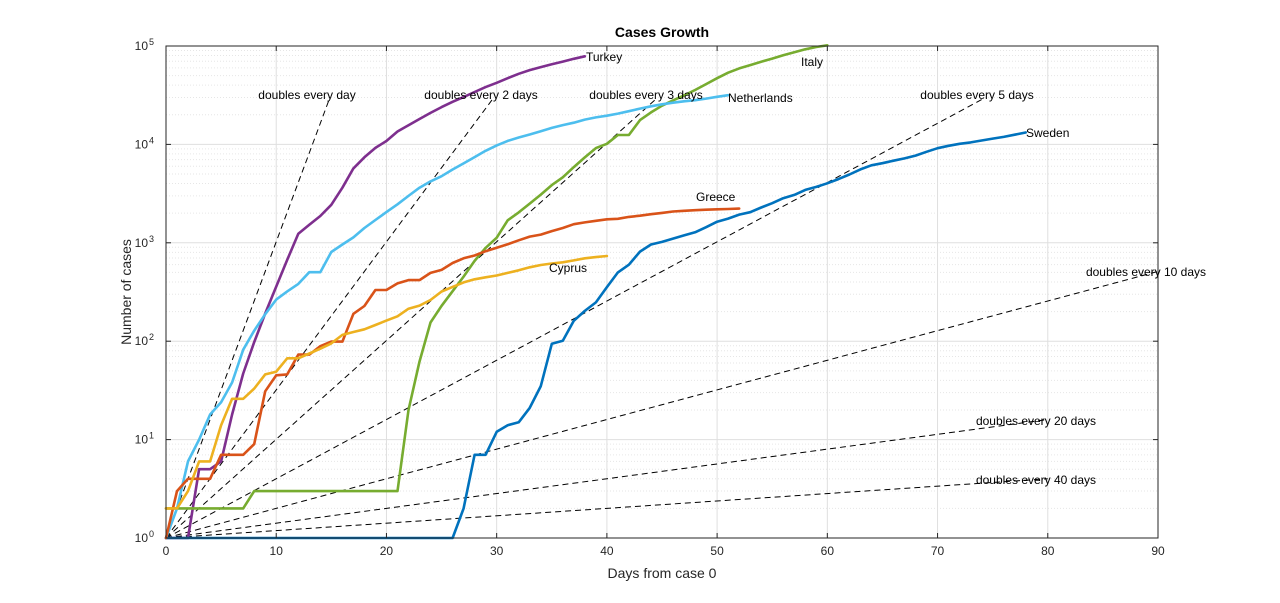 This screenshot has height=603, width=1280. What do you see at coordinates (568, 268) in the screenshot?
I see `series-label-cyprus: Cyprus` at bounding box center [568, 268].